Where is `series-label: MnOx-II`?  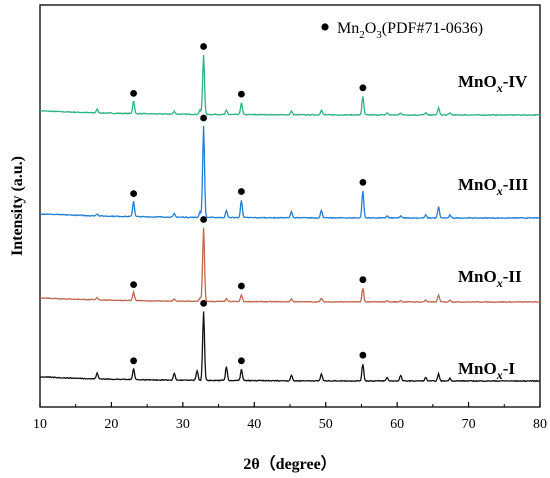 series-label: MnOx-II is located at coordinates (490, 278).